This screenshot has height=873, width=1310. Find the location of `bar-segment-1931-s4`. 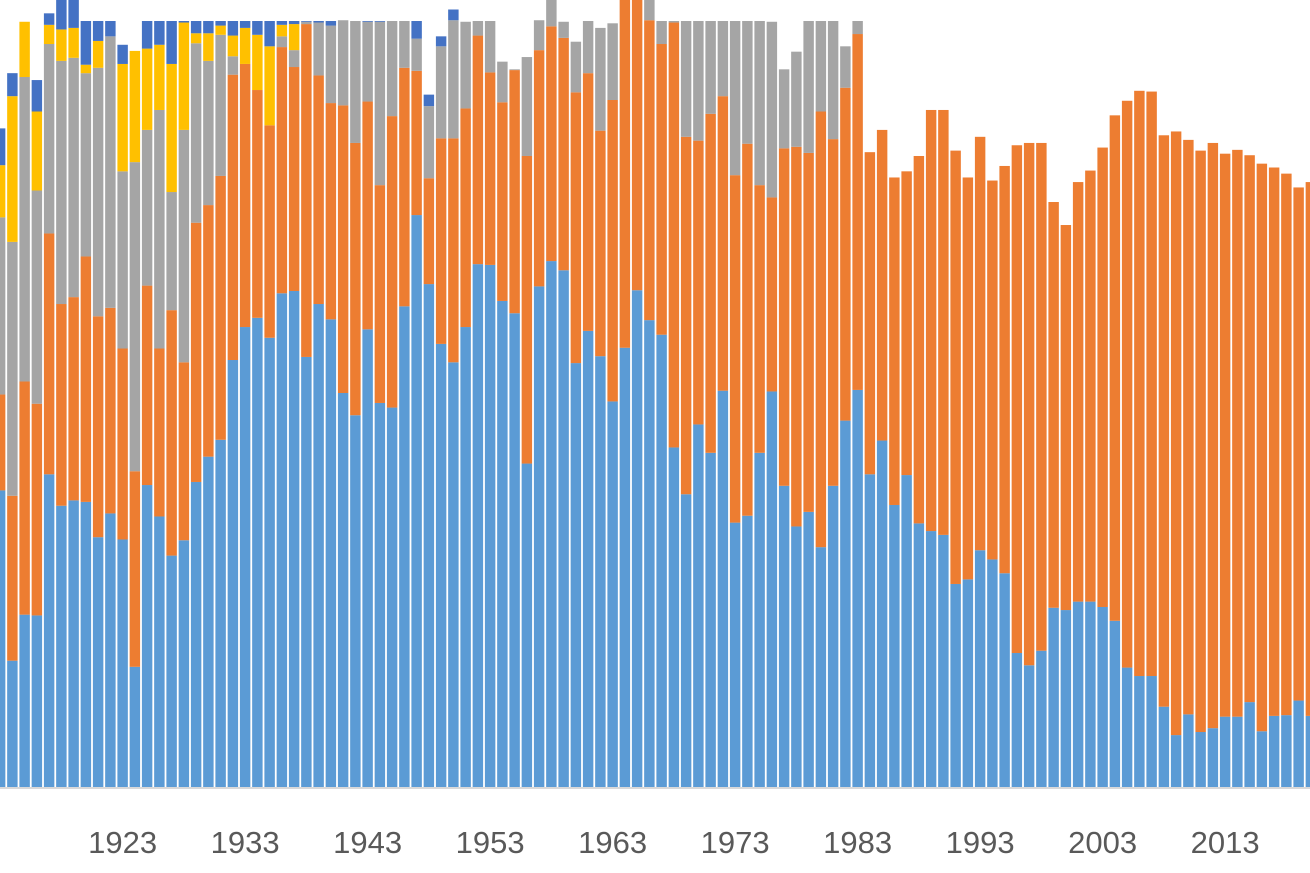

bar-segment-1931-s4 is located at coordinates (220, 30).